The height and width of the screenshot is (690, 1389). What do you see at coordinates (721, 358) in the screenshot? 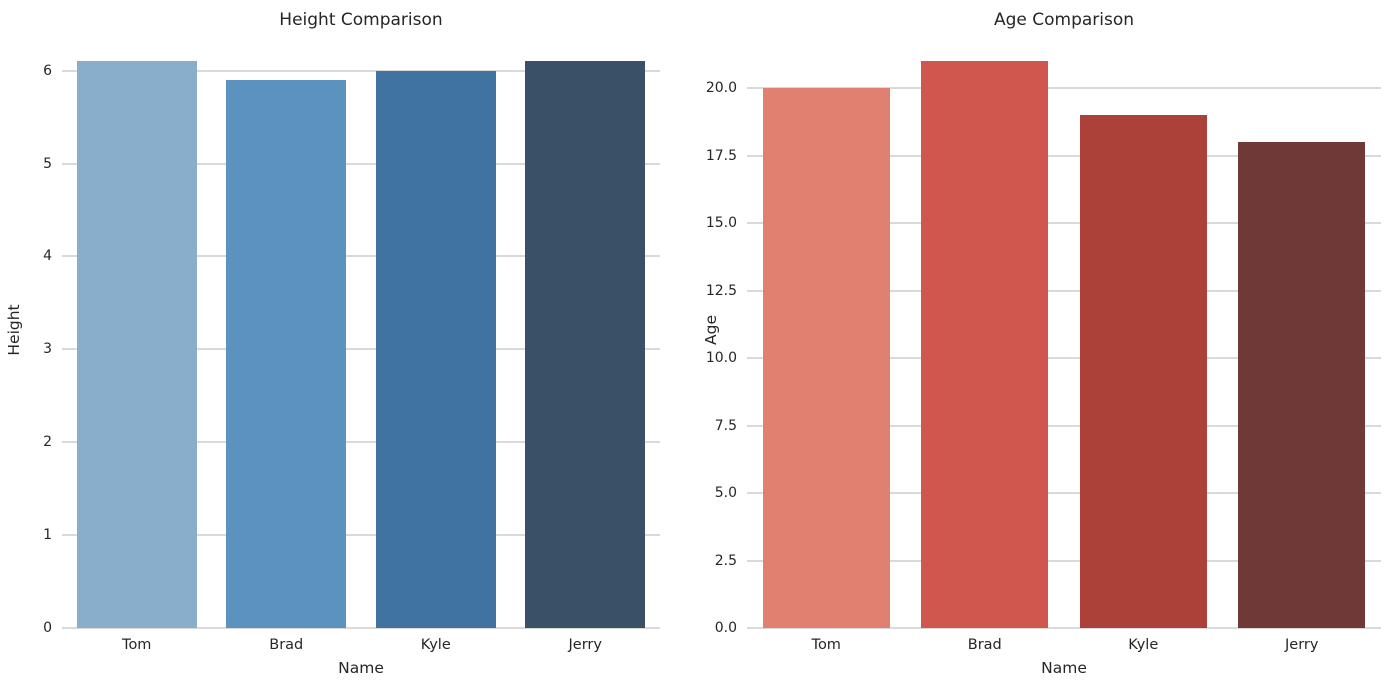
I see `y-tick-label: 10.0` at bounding box center [721, 358].